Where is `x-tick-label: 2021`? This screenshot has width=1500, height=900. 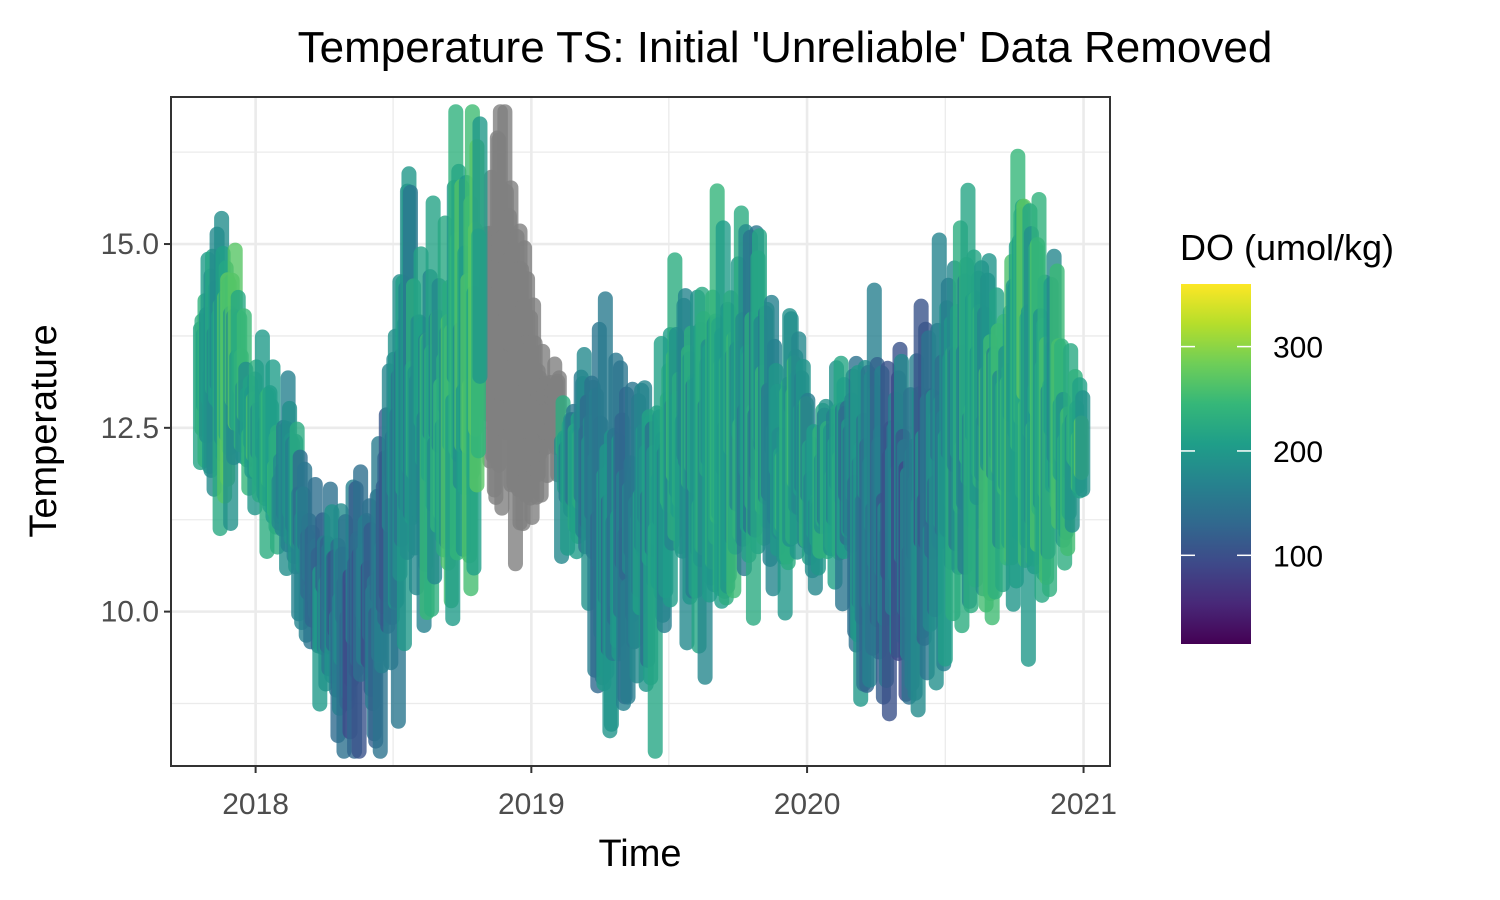
x-tick-label: 2021 is located at coordinates (1083, 804).